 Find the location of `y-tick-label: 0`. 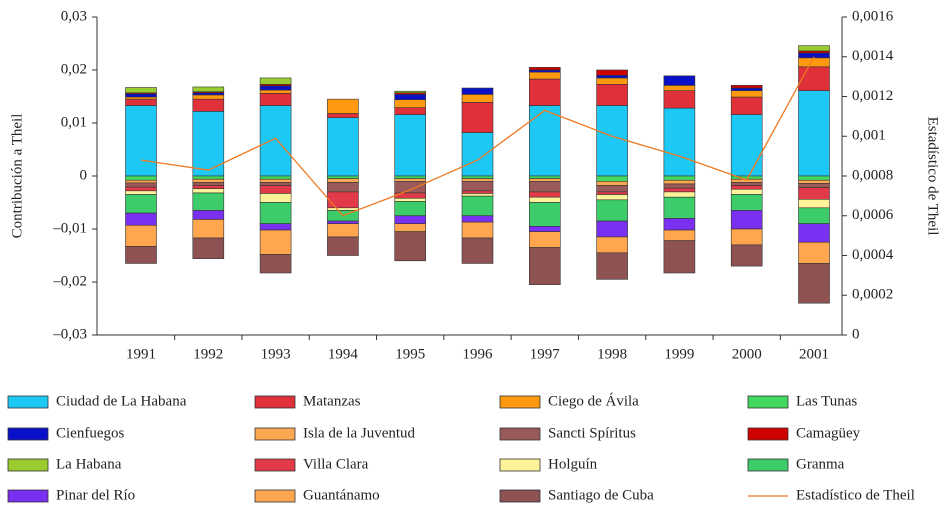

y-tick-label: 0 is located at coordinates (84, 175).